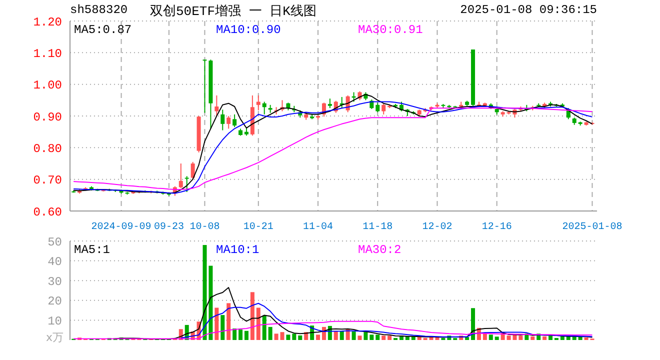  Describe the element at coordinates (55, 281) in the screenshot. I see `y-tick-label: 30` at that location.